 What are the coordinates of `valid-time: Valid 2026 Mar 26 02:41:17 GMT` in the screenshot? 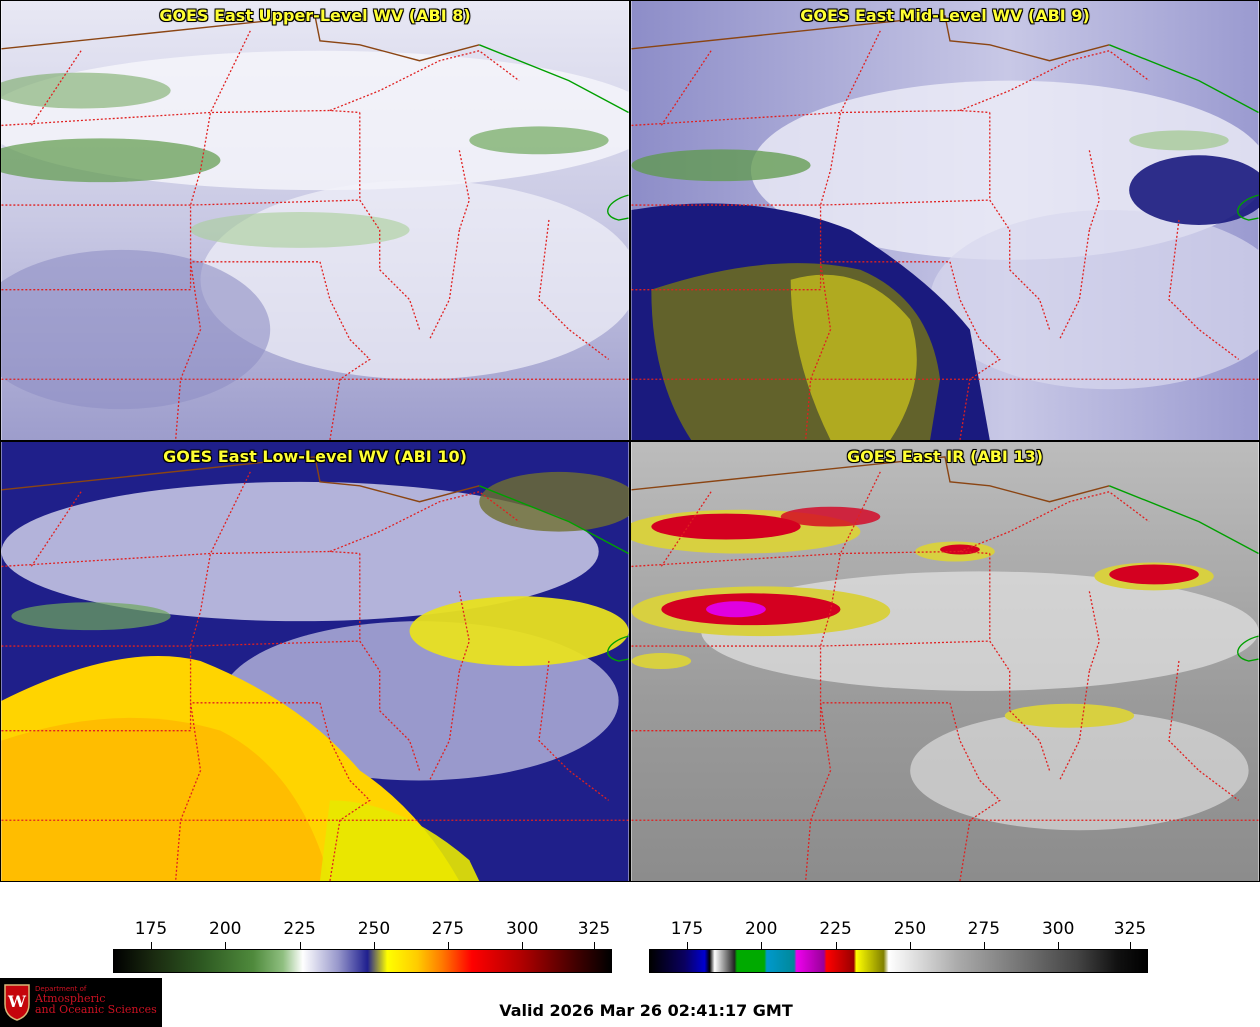 It's located at (646, 1010).